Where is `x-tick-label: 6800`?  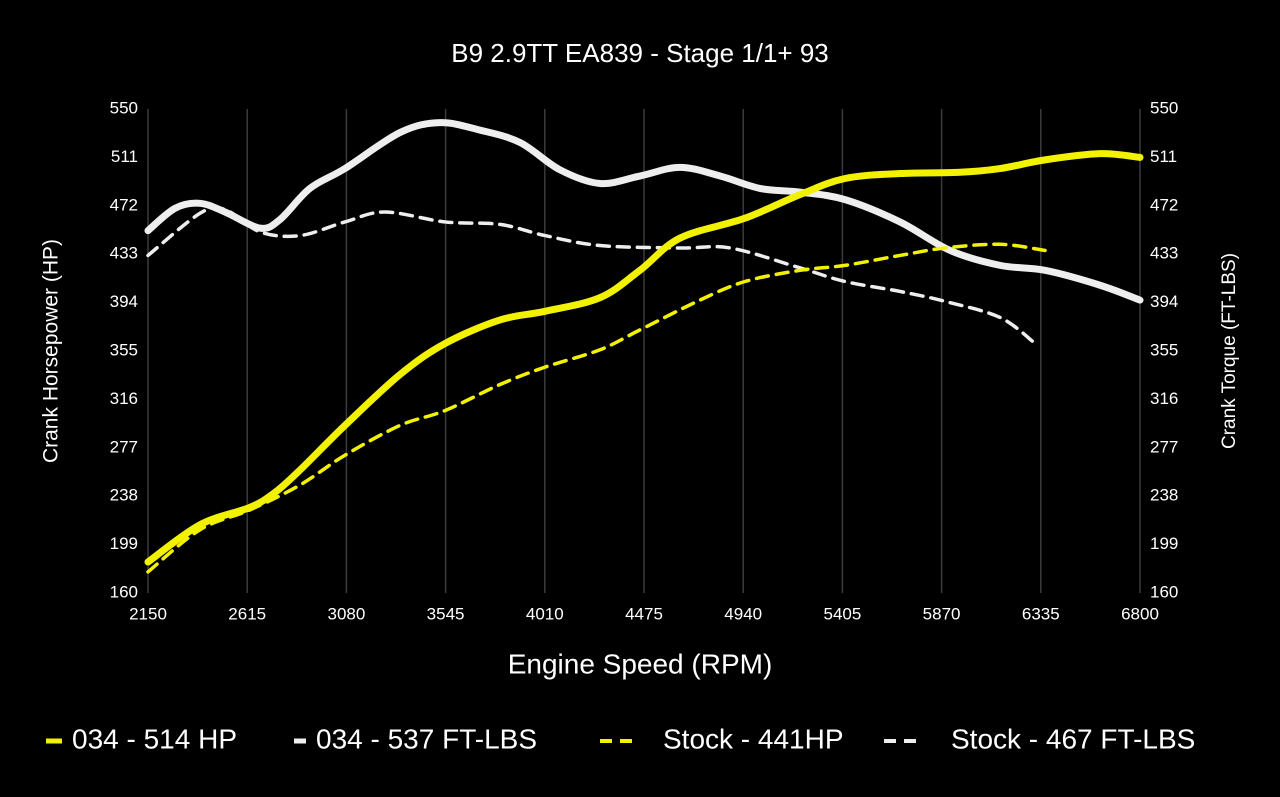 x-tick-label: 6800 is located at coordinates (1140, 613).